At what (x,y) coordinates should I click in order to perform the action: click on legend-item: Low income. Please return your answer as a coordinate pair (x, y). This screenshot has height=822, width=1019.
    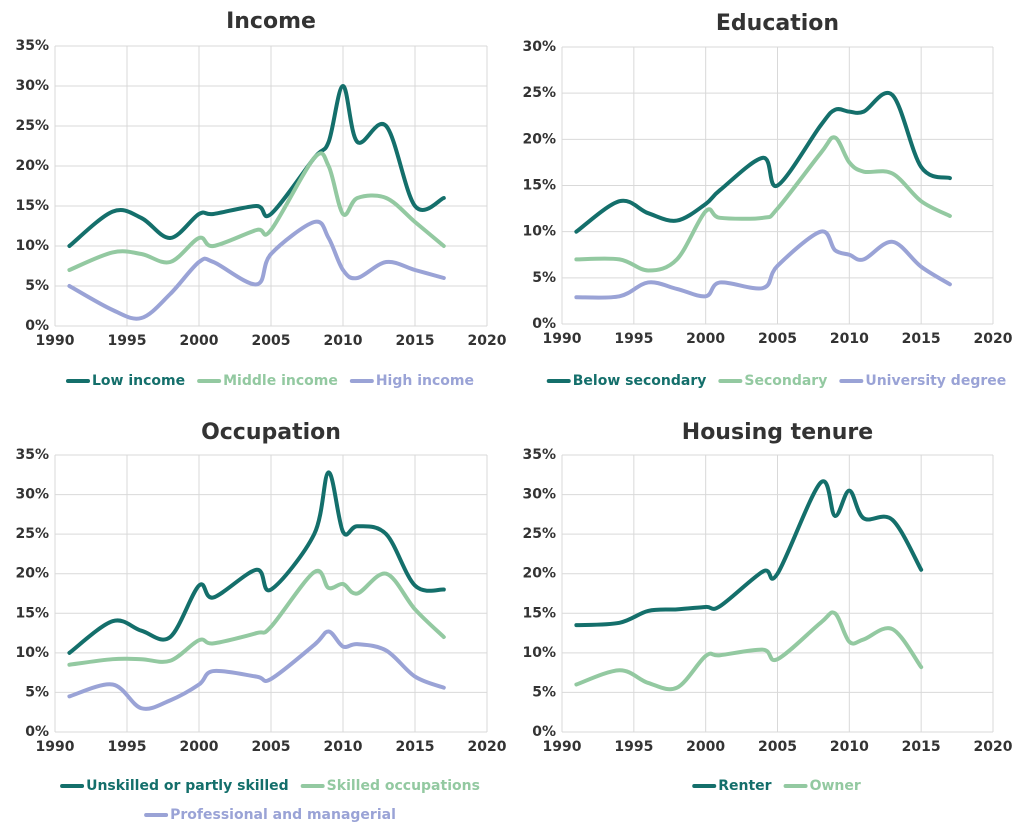
    Looking at the image, I should click on (125, 381).